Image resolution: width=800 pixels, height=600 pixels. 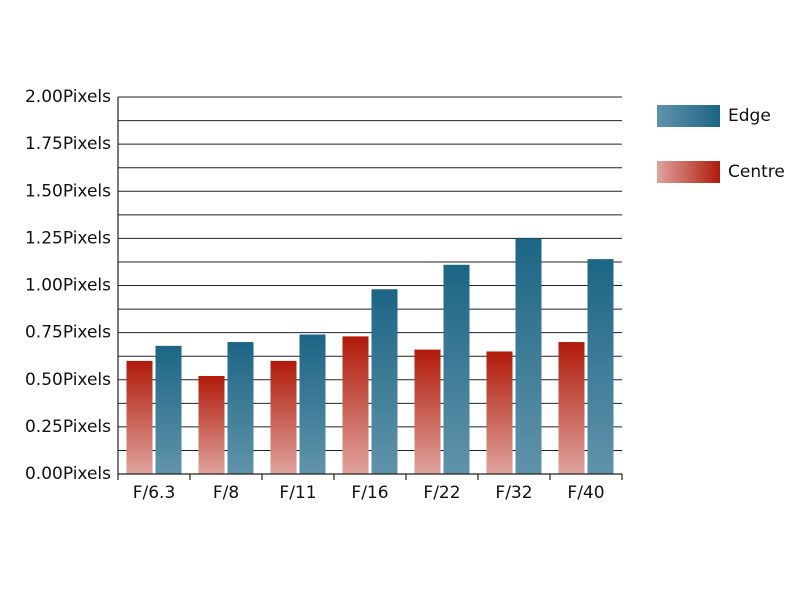 I want to click on y-tick-label: 1.75Pixels, so click(x=68, y=144).